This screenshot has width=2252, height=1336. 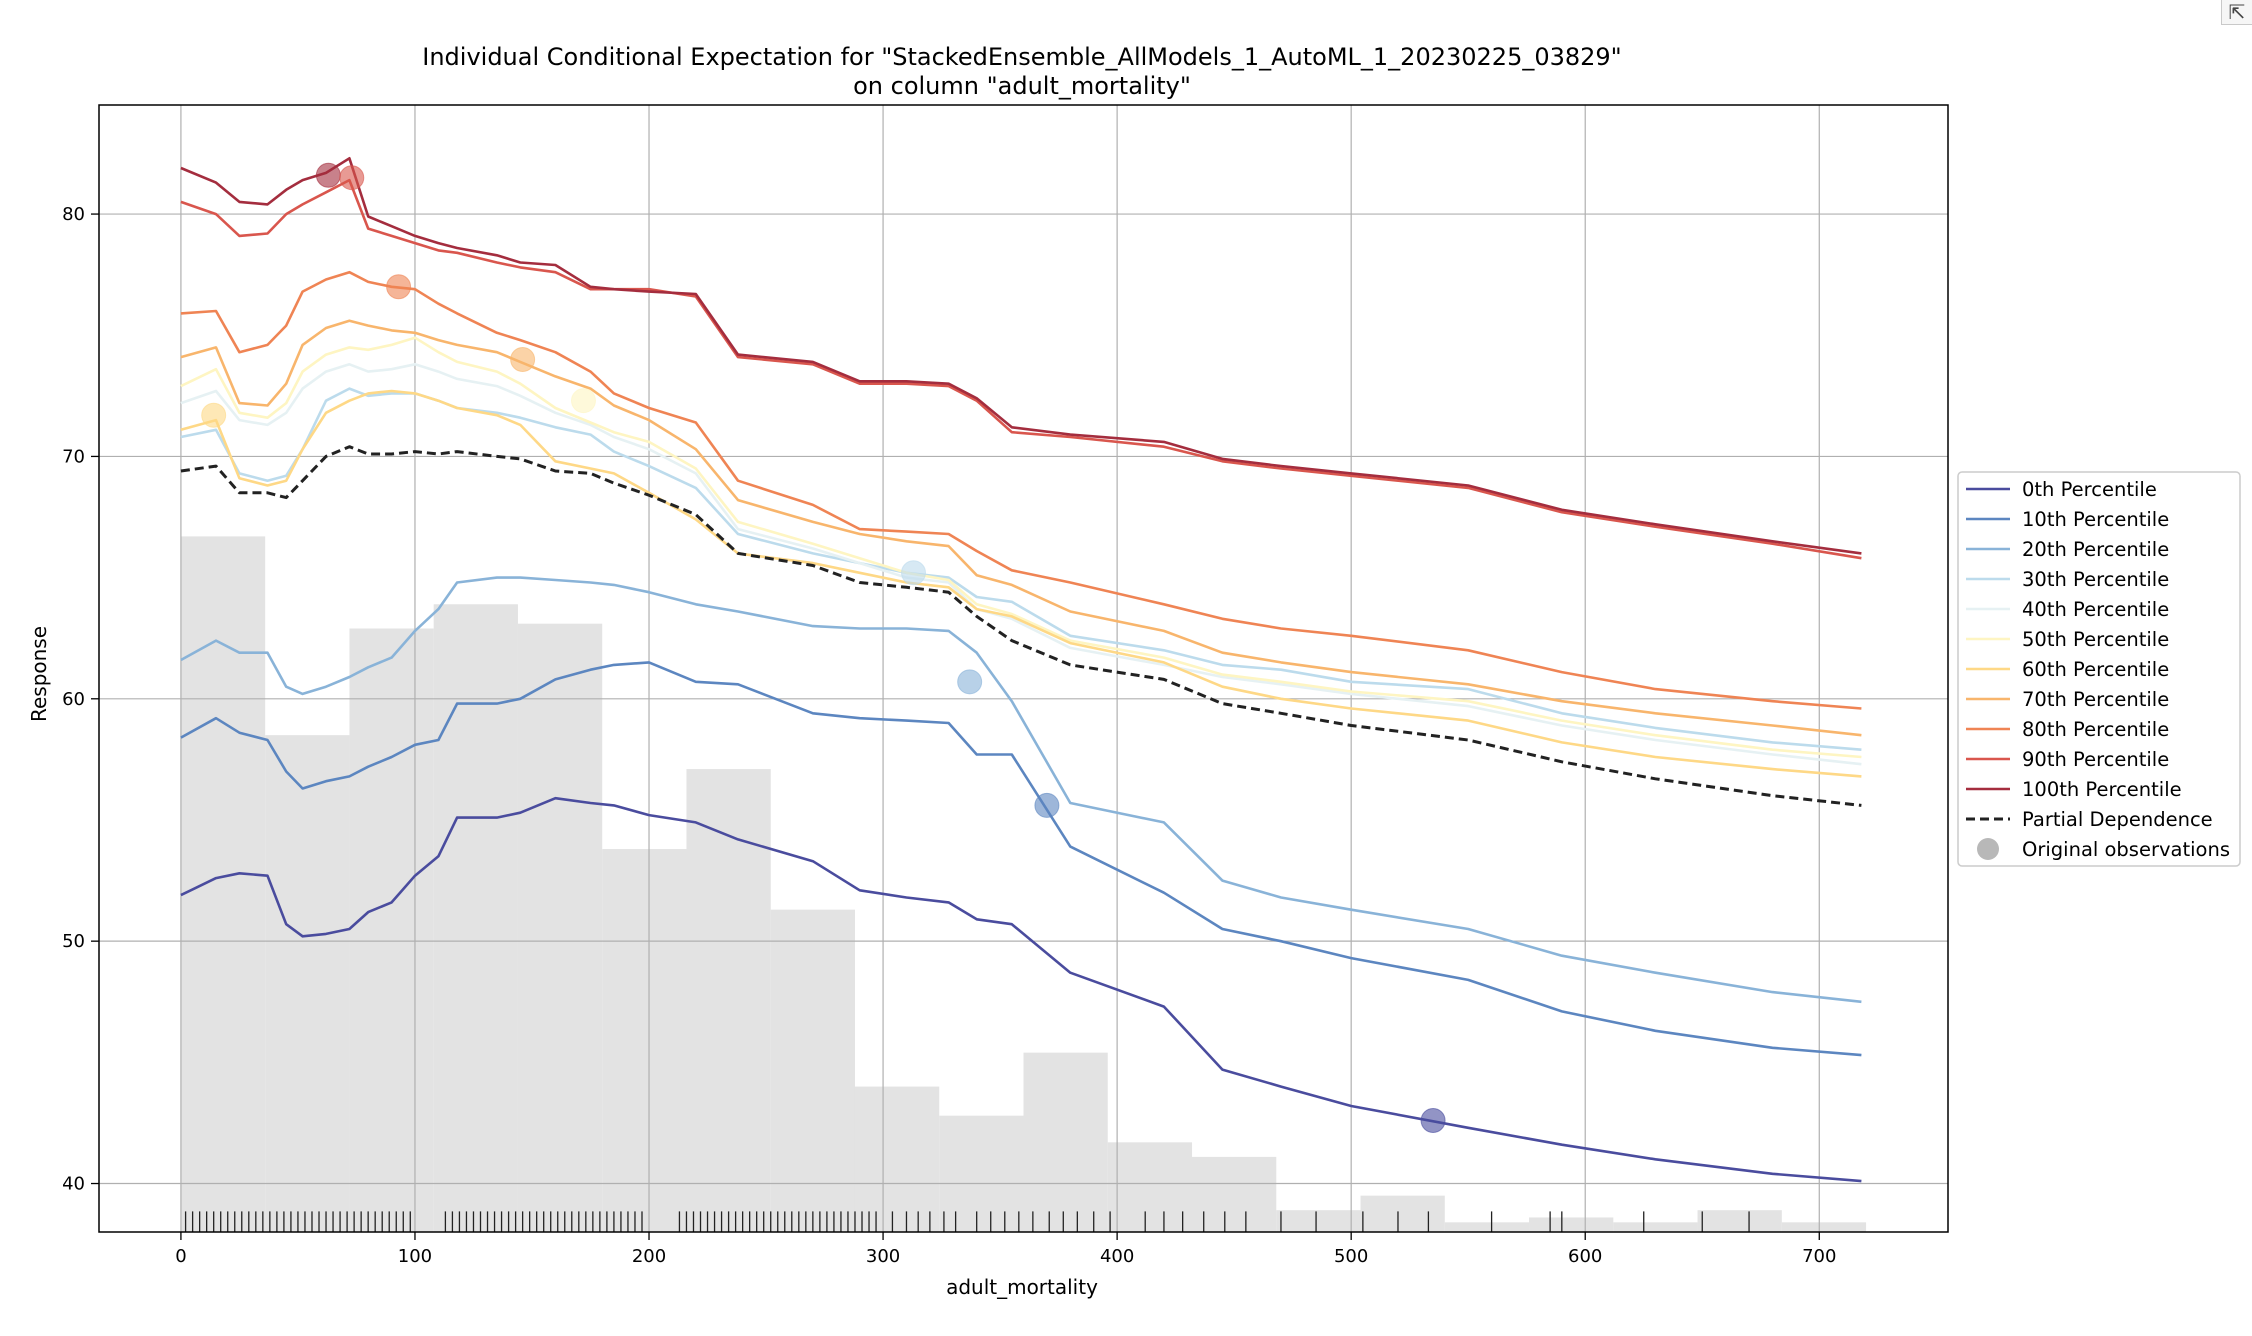 What do you see at coordinates (2095, 549) in the screenshot?
I see `legend-label: 20th Percentile` at bounding box center [2095, 549].